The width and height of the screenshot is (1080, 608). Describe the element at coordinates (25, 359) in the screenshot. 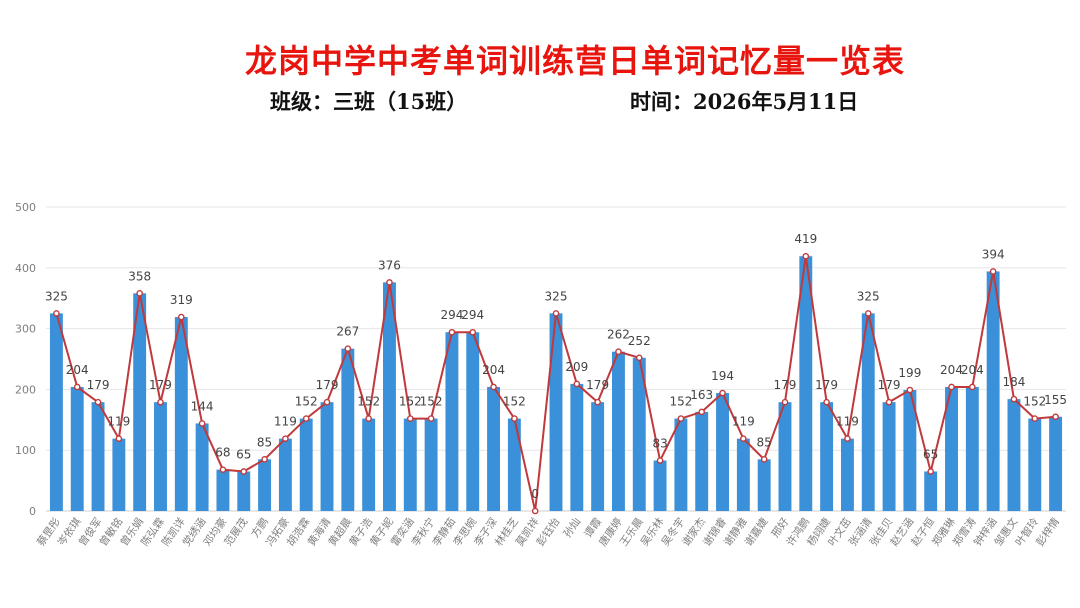

I see `y-axis-ticks: 0 100 200 300 400 500` at that location.